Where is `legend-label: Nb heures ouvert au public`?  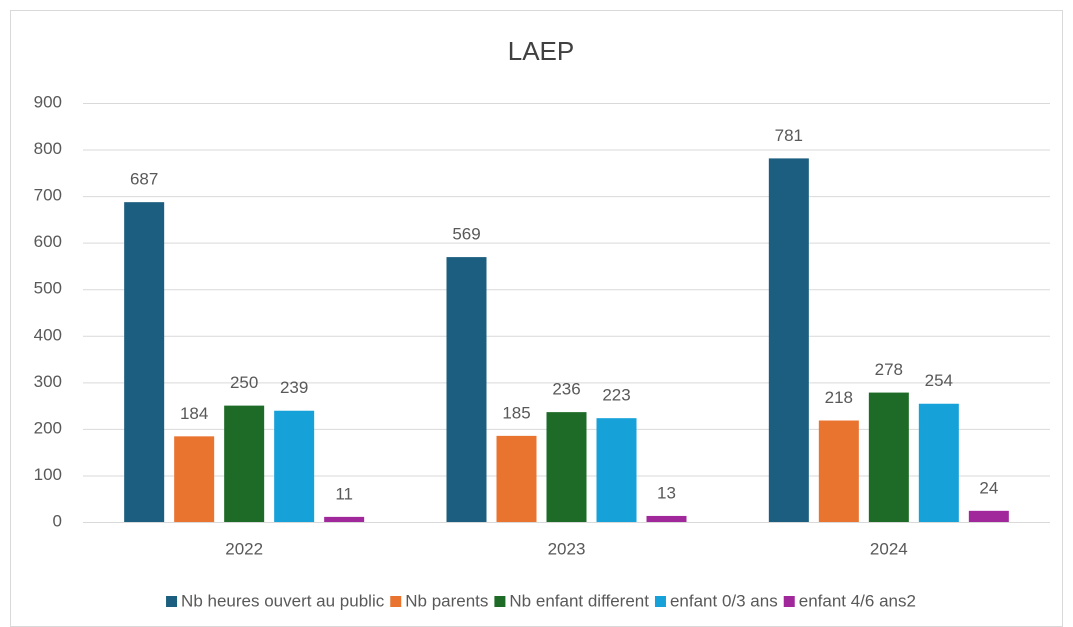 legend-label: Nb heures ouvert au public is located at coordinates (283, 600).